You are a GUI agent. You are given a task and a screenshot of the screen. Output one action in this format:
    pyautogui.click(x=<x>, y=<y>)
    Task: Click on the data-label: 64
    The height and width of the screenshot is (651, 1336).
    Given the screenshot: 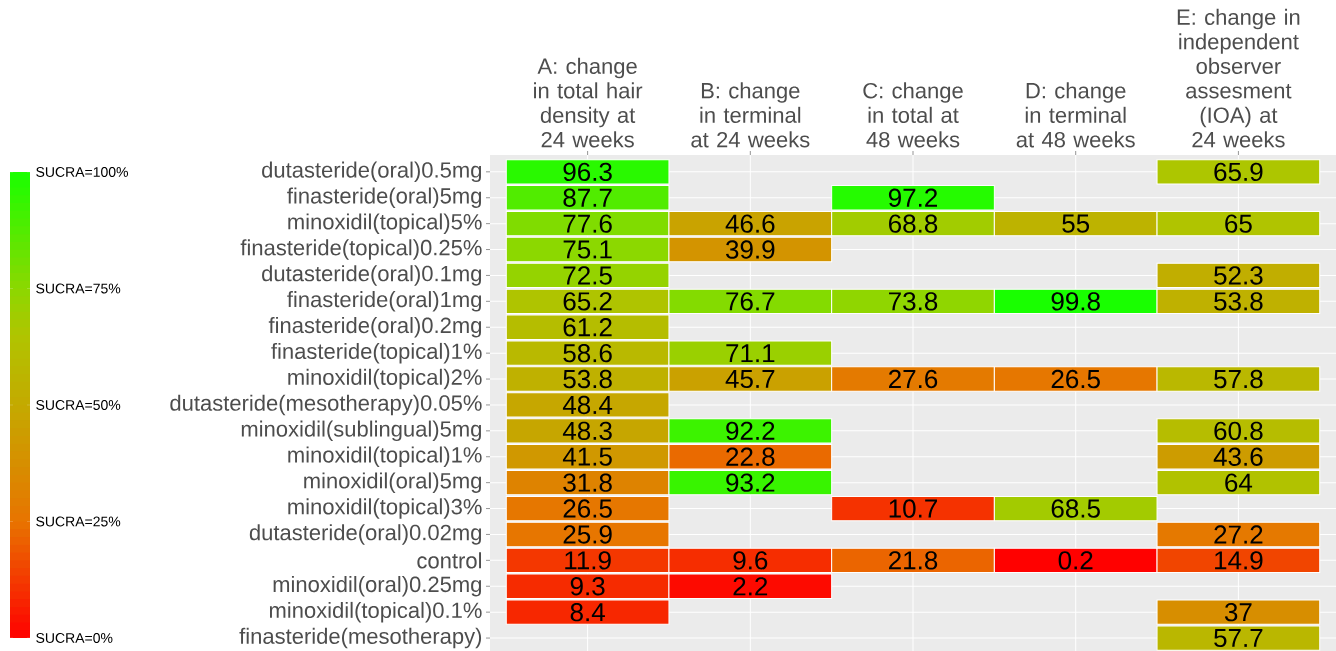 What is the action you would take?
    pyautogui.click(x=1239, y=482)
    